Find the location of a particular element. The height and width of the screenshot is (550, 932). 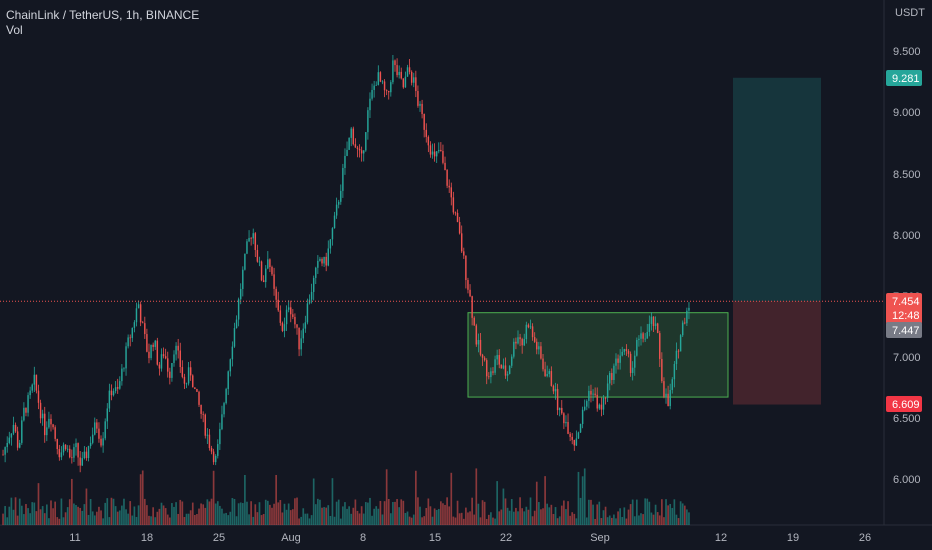

x-tick-label: 19 is located at coordinates (793, 538).